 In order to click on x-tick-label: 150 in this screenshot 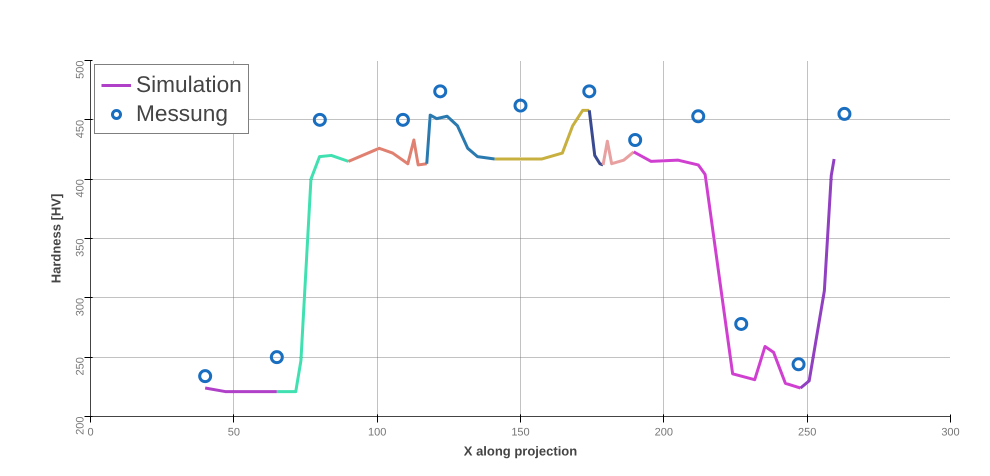, I will do `click(520, 432)`.